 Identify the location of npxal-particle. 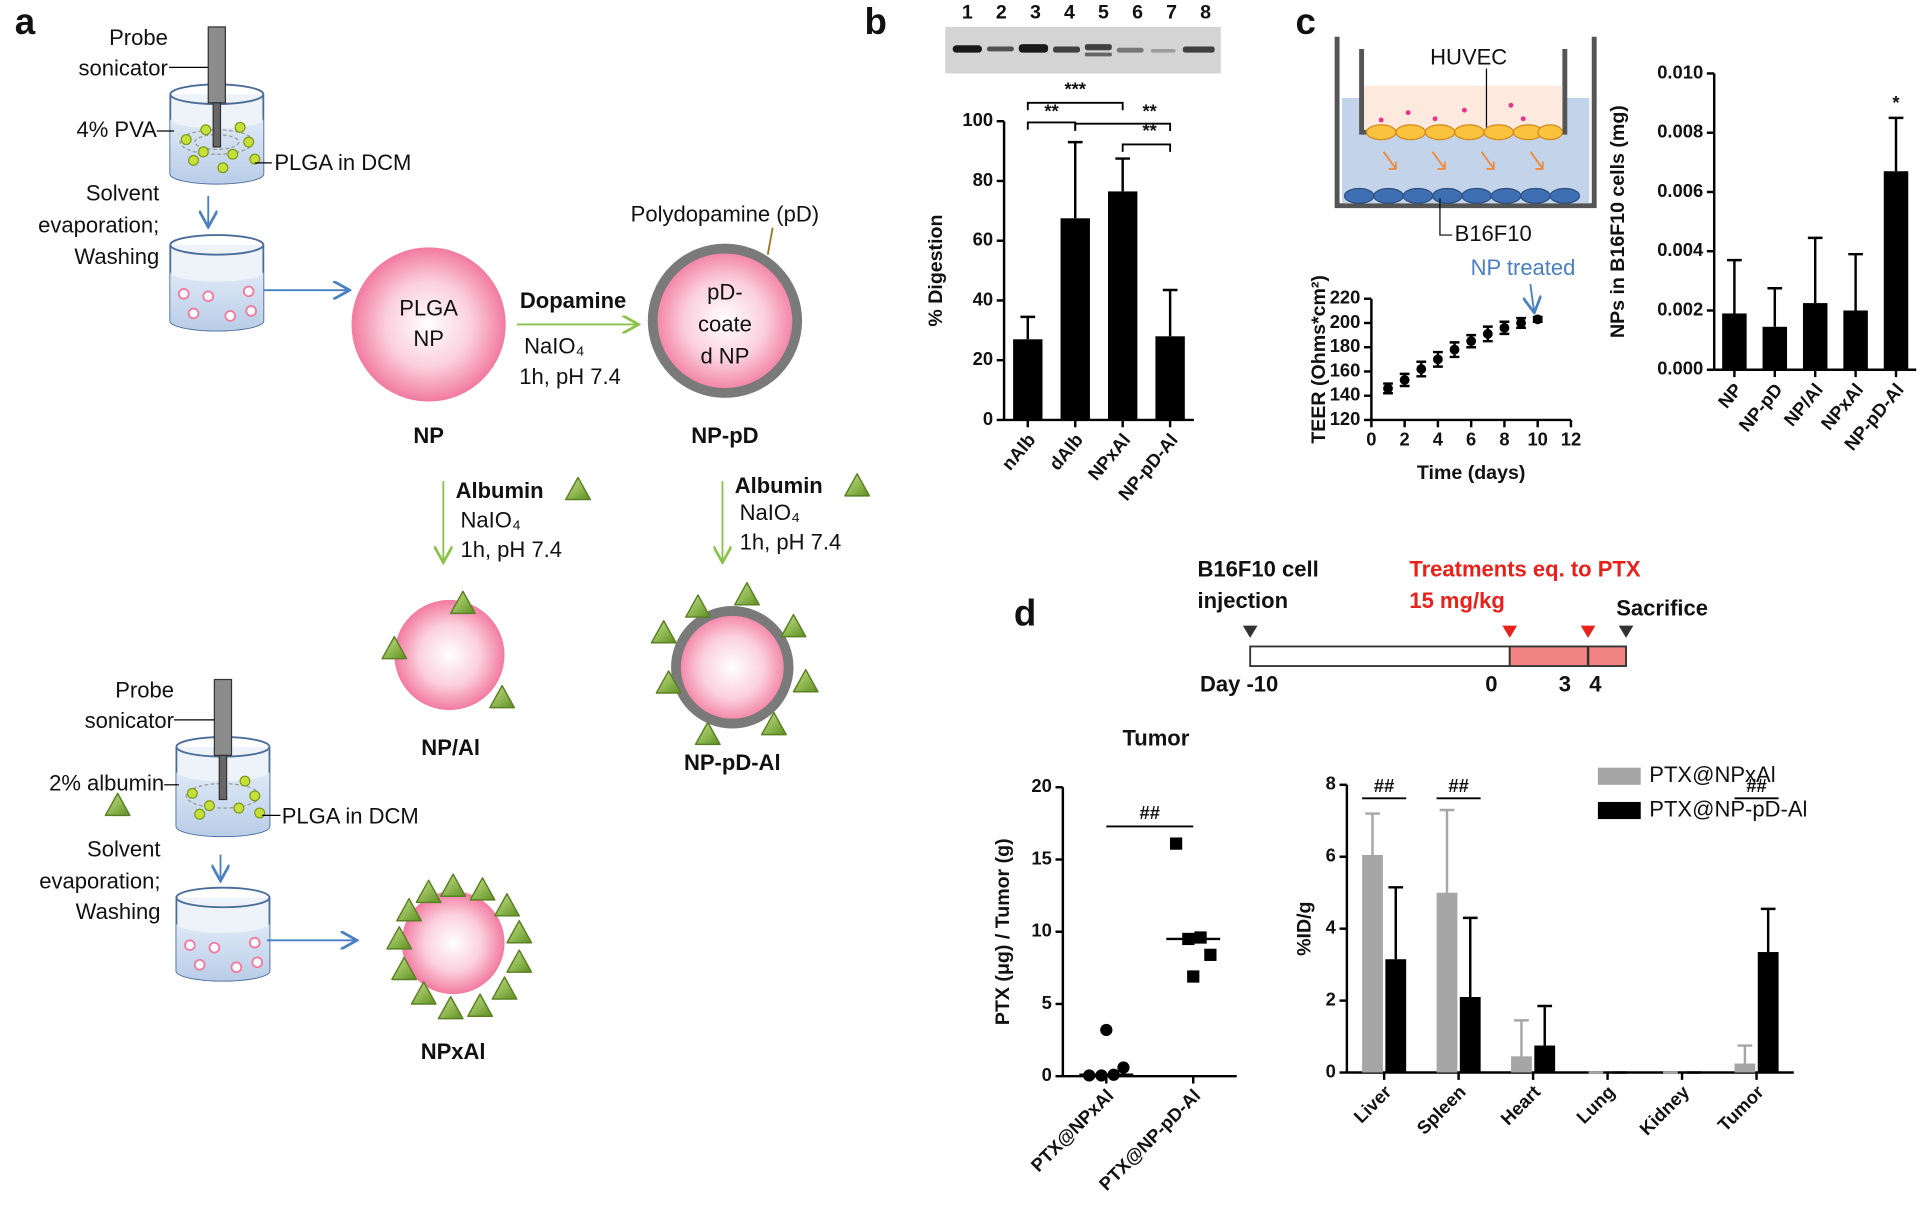
(459, 946).